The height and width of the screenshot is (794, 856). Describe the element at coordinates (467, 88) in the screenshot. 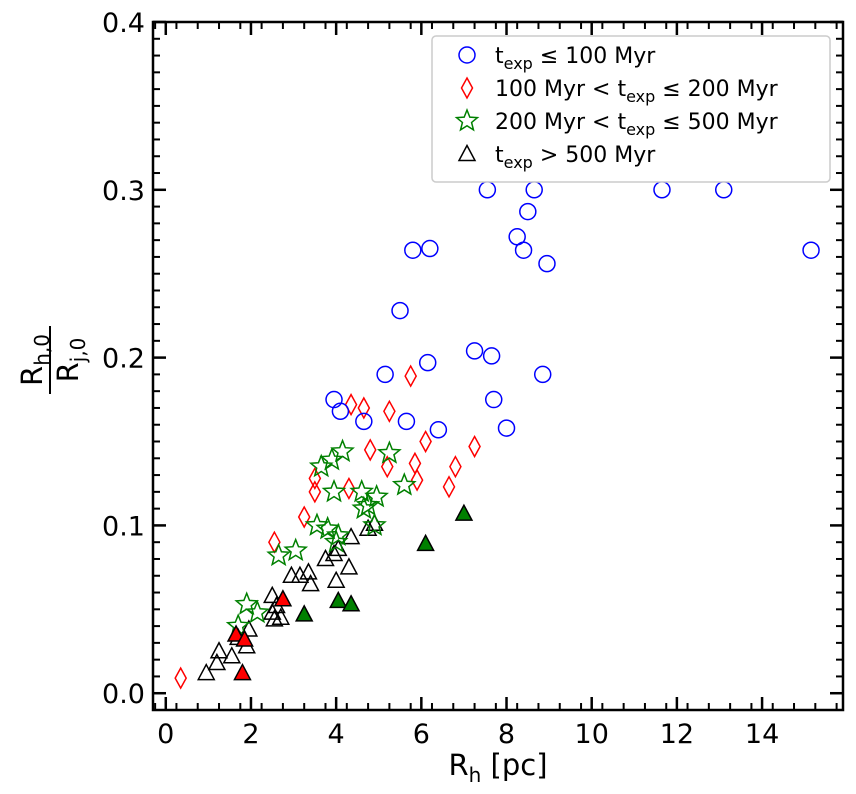

I see `legend-marker-diamond` at that location.